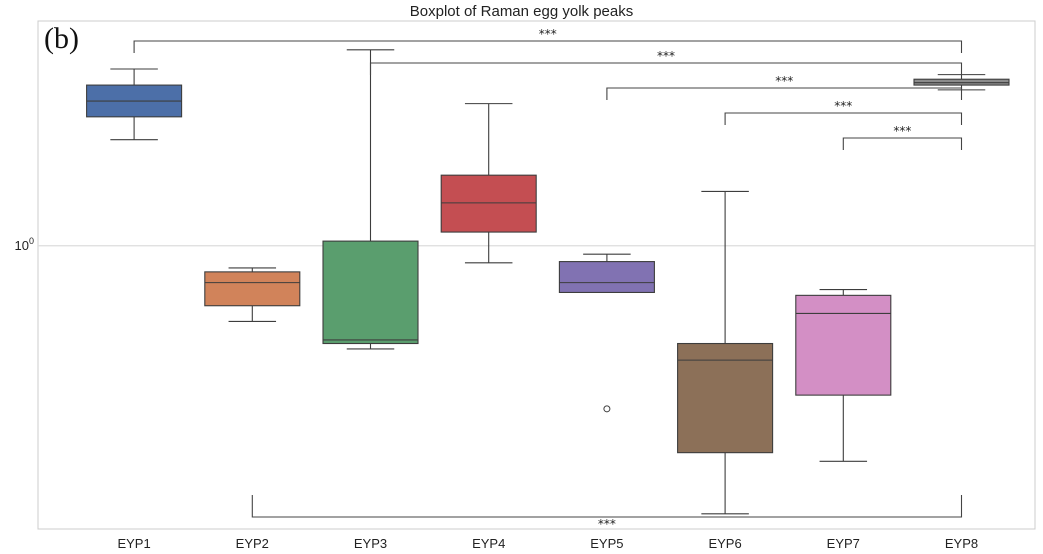 This screenshot has width=1043, height=554. What do you see at coordinates (724, 543) in the screenshot?
I see `x-tick-label: EYP6` at bounding box center [724, 543].